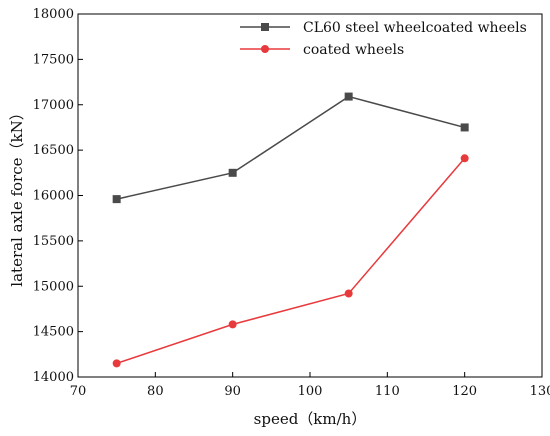  I want to click on x-tick-label: 70, so click(78, 391).